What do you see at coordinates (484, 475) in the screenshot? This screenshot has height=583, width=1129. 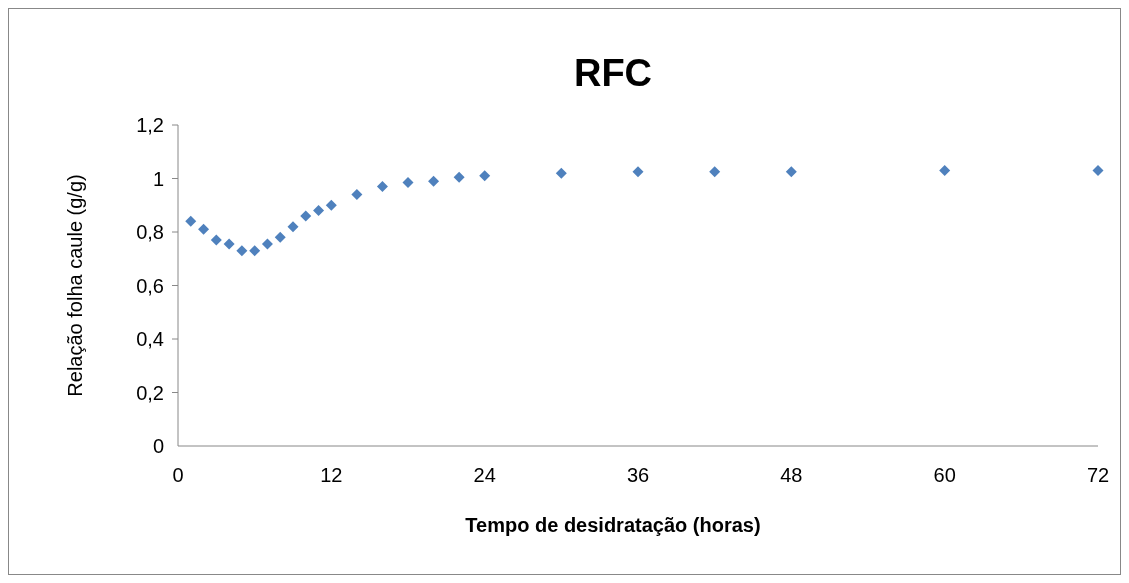 I see `x-tick-label: 24` at bounding box center [484, 475].